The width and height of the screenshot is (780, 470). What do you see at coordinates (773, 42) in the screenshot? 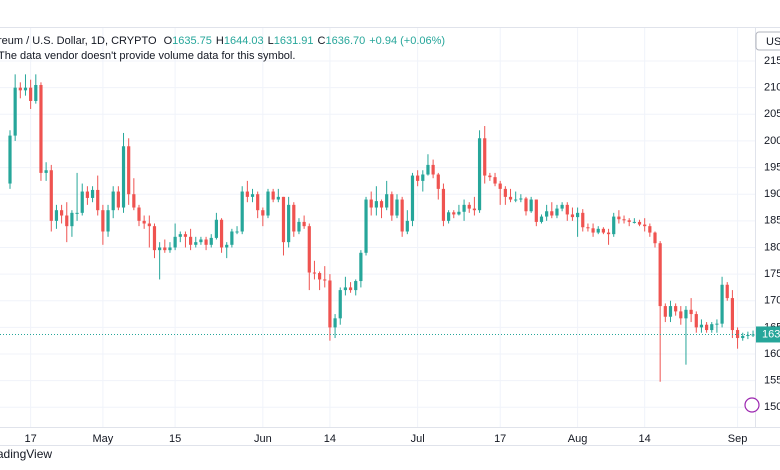
I see `currency: USD` at bounding box center [773, 42].